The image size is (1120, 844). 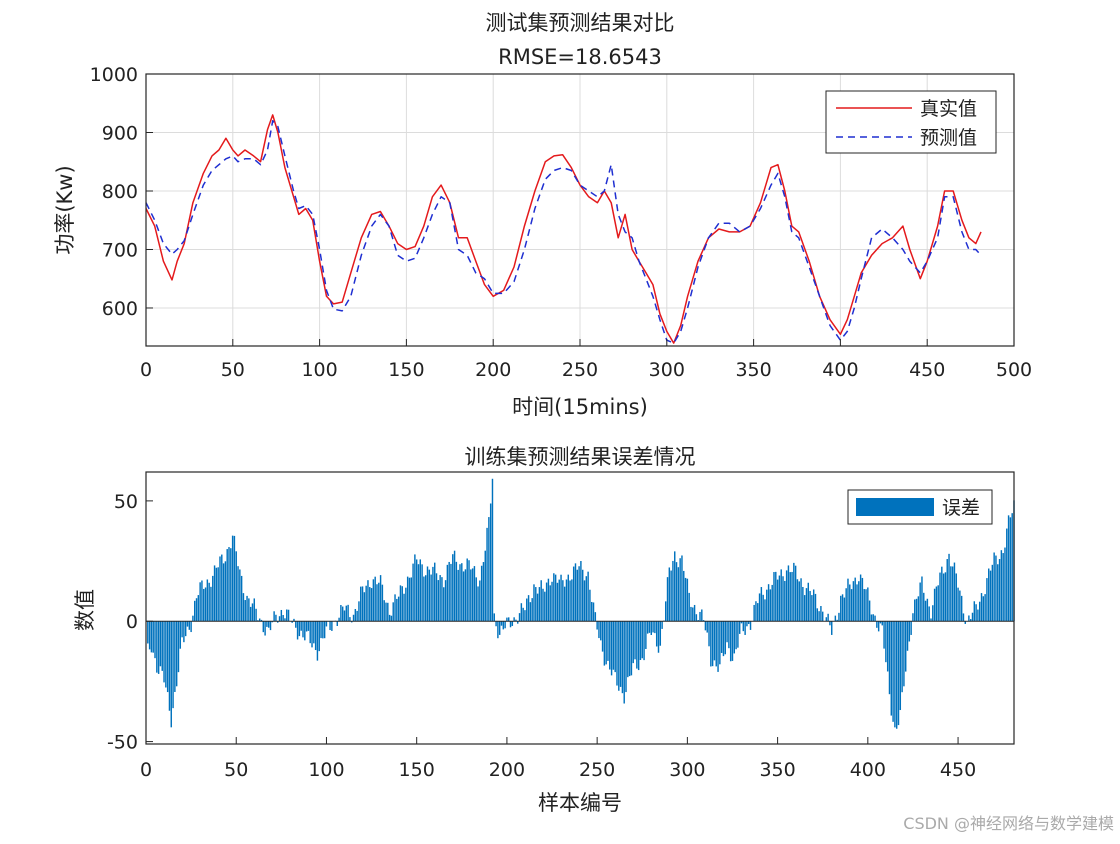 What do you see at coordinates (958, 770) in the screenshot?
I see `bottom-xtick-label: 450` at bounding box center [958, 770].